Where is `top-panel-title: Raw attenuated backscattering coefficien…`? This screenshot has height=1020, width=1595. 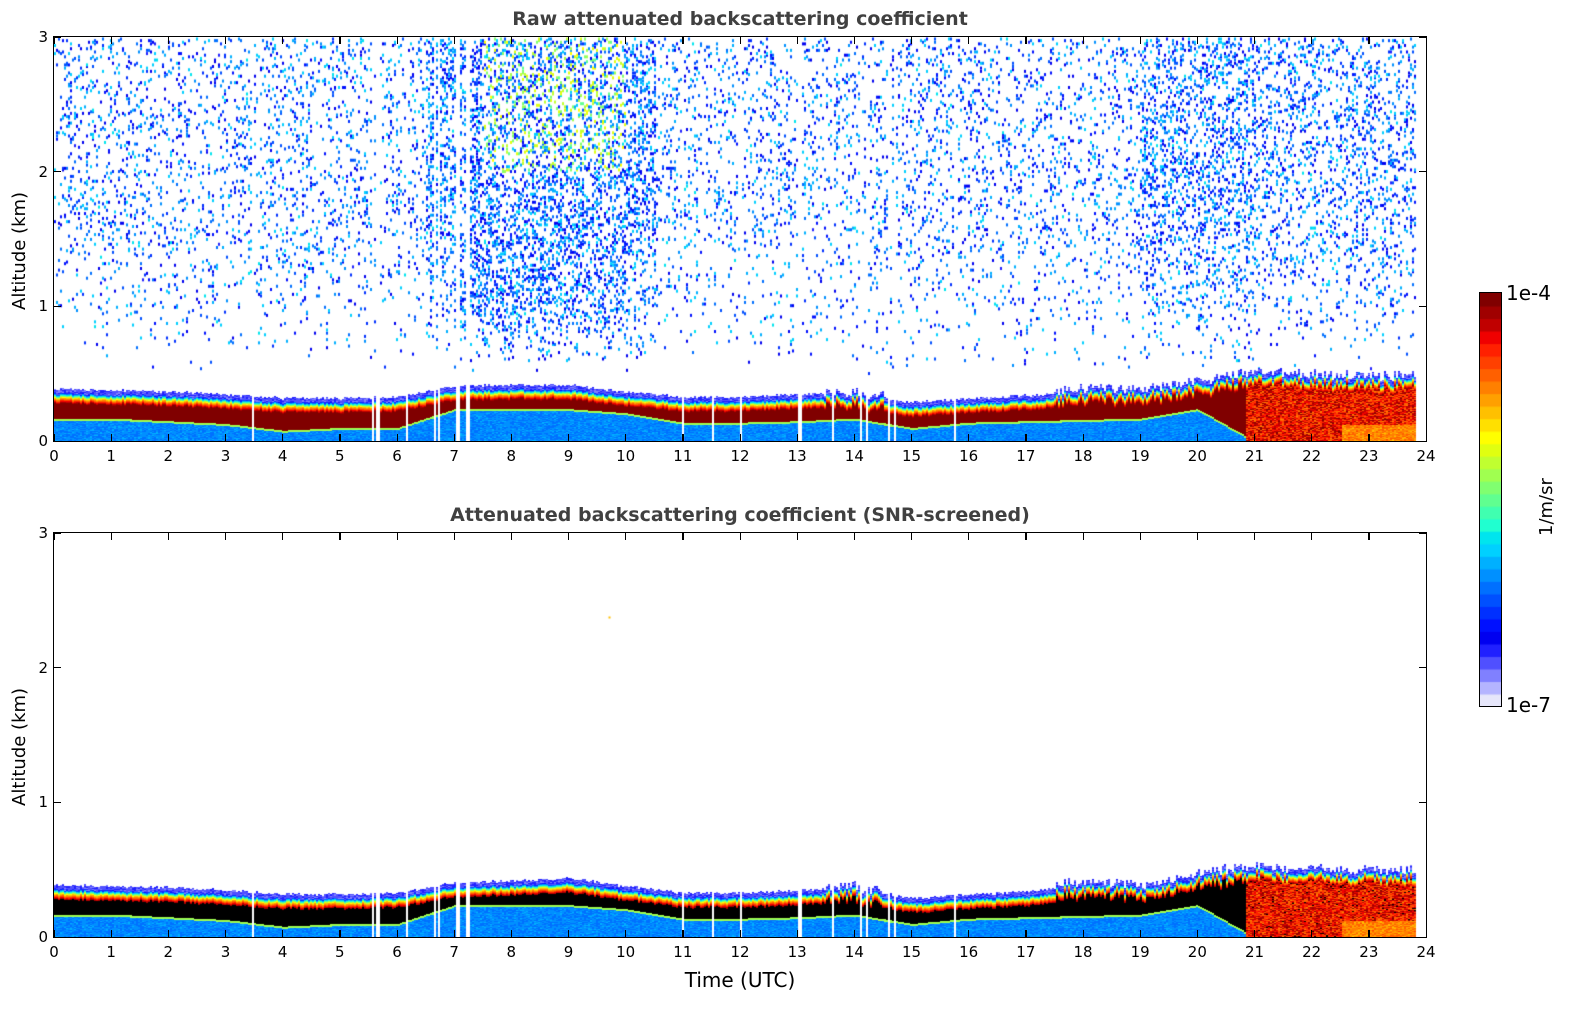
top-panel-title: Raw attenuated backscattering coefficien… is located at coordinates (740, 19).